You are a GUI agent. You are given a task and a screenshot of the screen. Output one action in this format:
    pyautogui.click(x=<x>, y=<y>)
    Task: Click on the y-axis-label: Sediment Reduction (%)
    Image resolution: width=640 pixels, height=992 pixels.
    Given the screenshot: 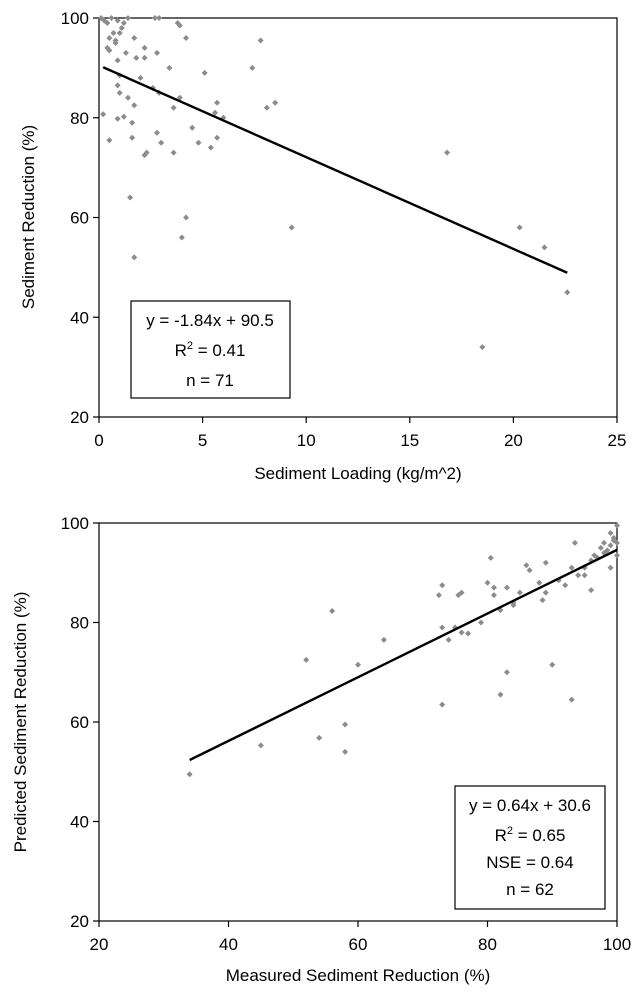 What is the action you would take?
    pyautogui.click(x=28, y=217)
    